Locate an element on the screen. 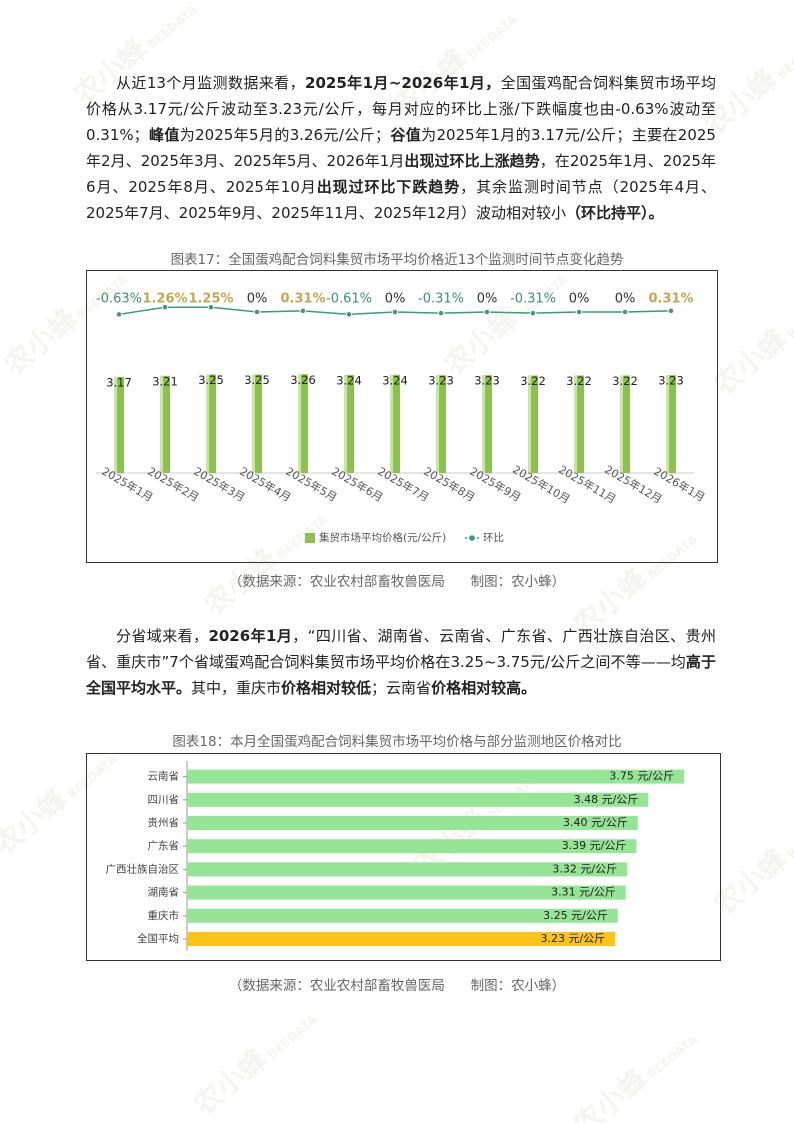 The image size is (794, 1123). text-run: 峰值 is located at coordinates (164, 135).